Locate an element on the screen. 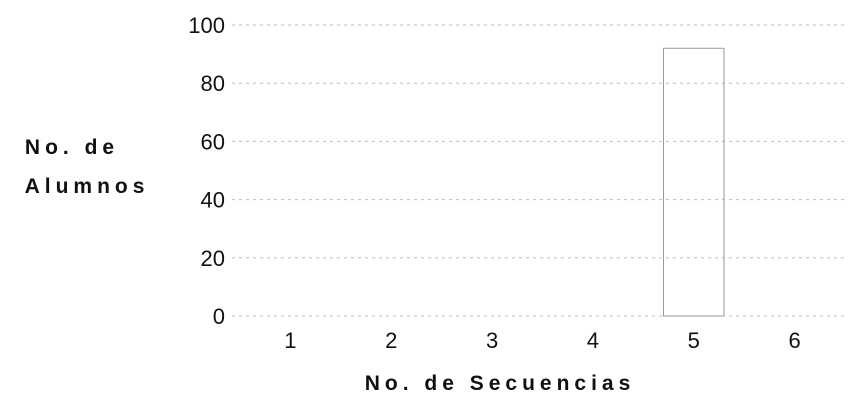 This screenshot has height=400, width=865. y-axis-title-line-2: Alumnos is located at coordinates (87, 186).